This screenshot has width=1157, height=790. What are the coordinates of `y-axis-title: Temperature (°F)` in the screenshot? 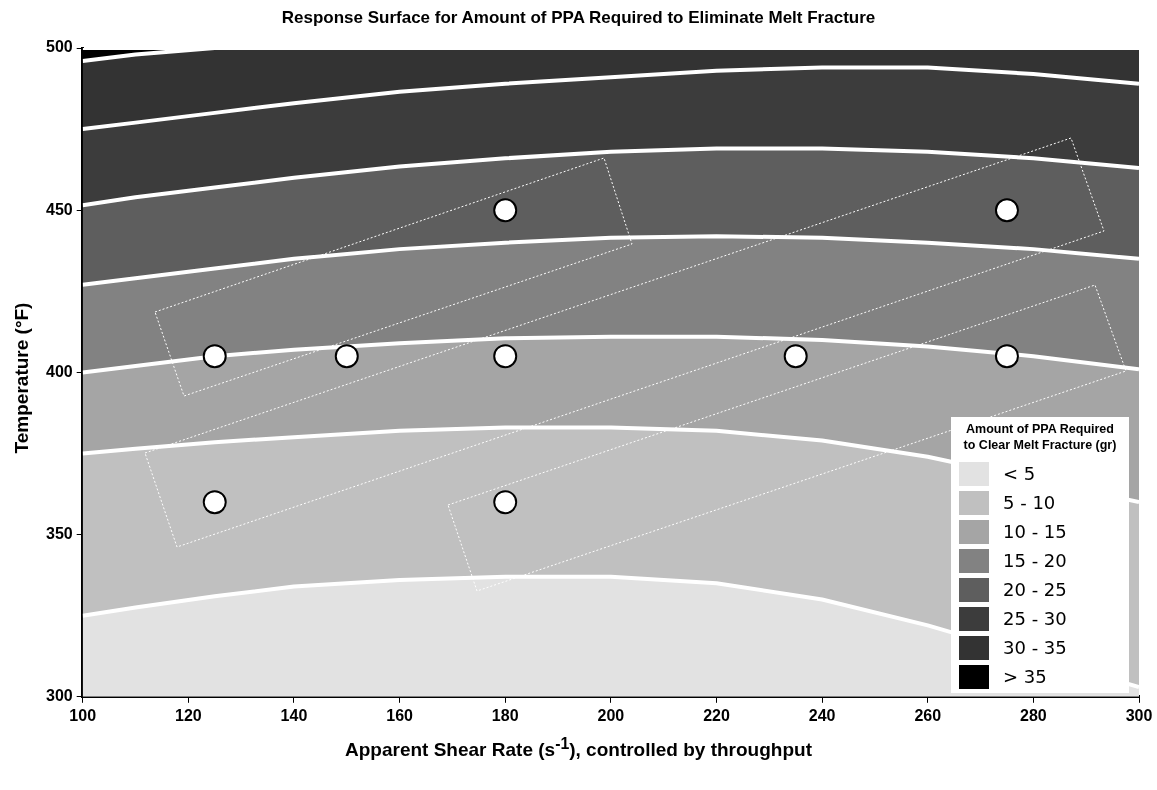 It's located at (22, 378).